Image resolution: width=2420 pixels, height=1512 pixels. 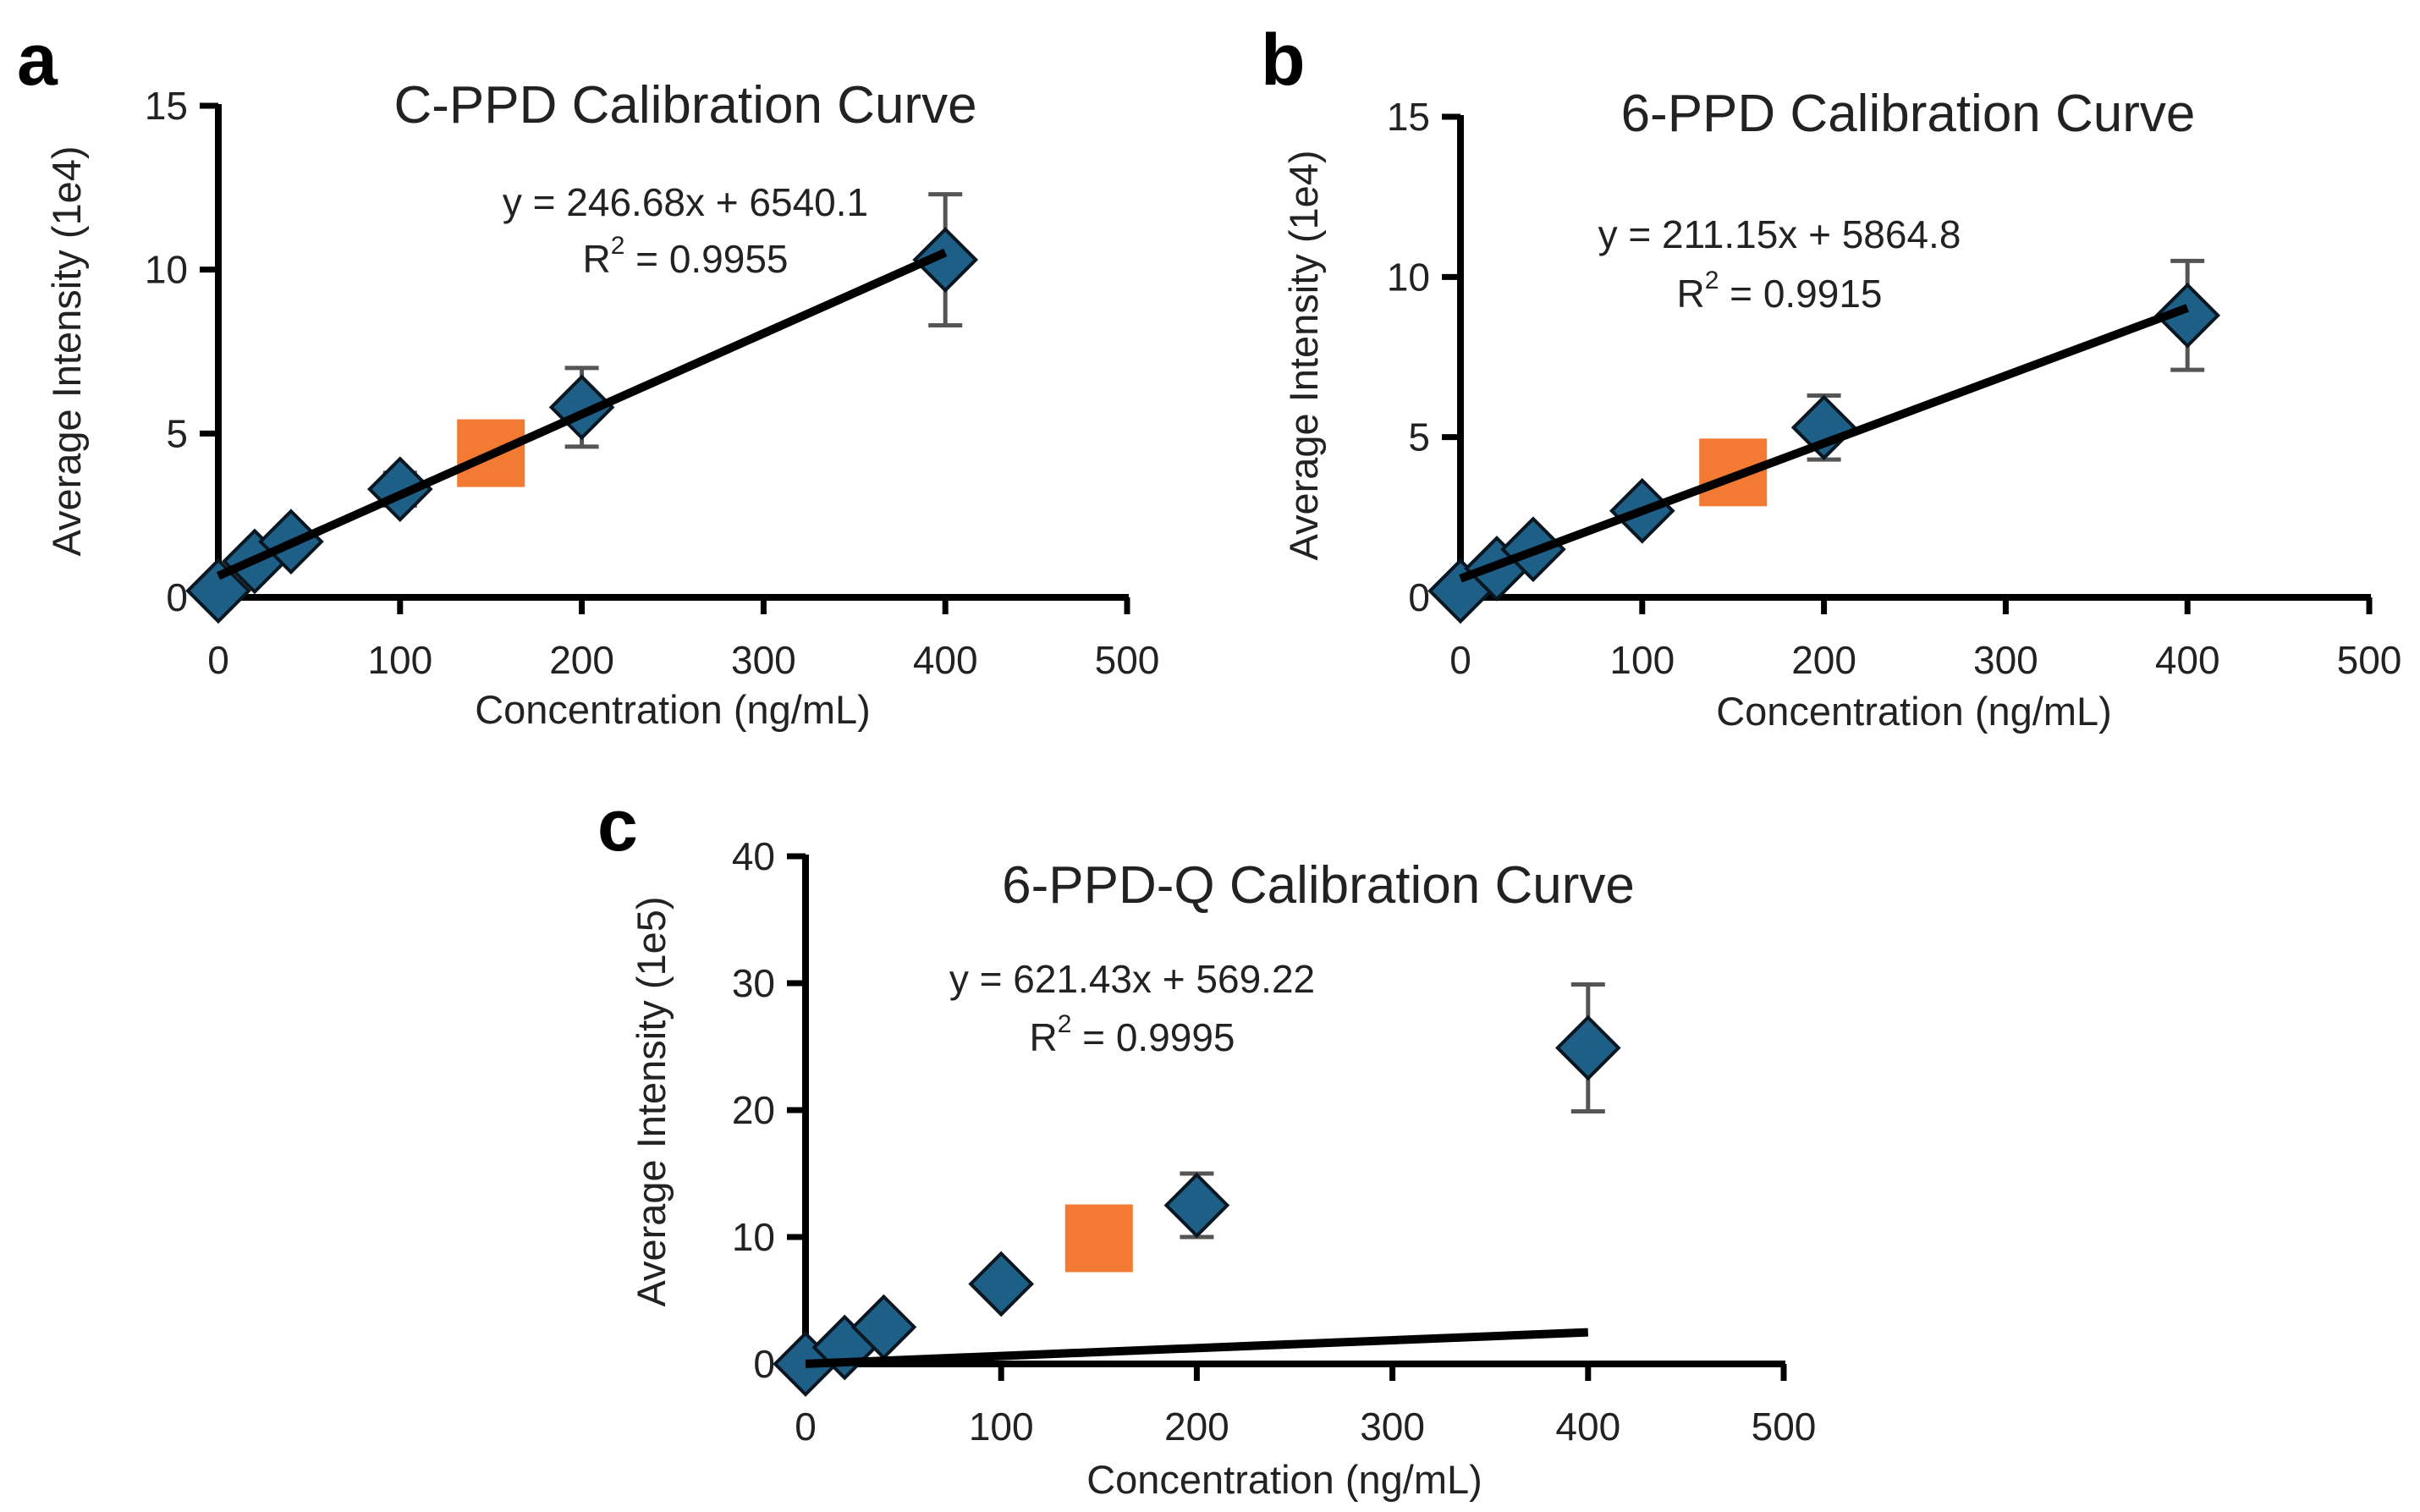 I want to click on y-axis-label: Average Intensity (1e5), so click(x=651, y=1101).